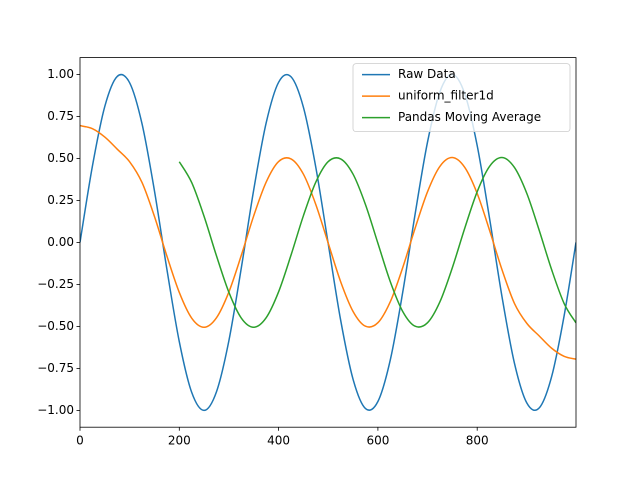 The width and height of the screenshot is (640, 480). Describe the element at coordinates (80, 441) in the screenshot. I see `x-tick-label: 0` at that location.